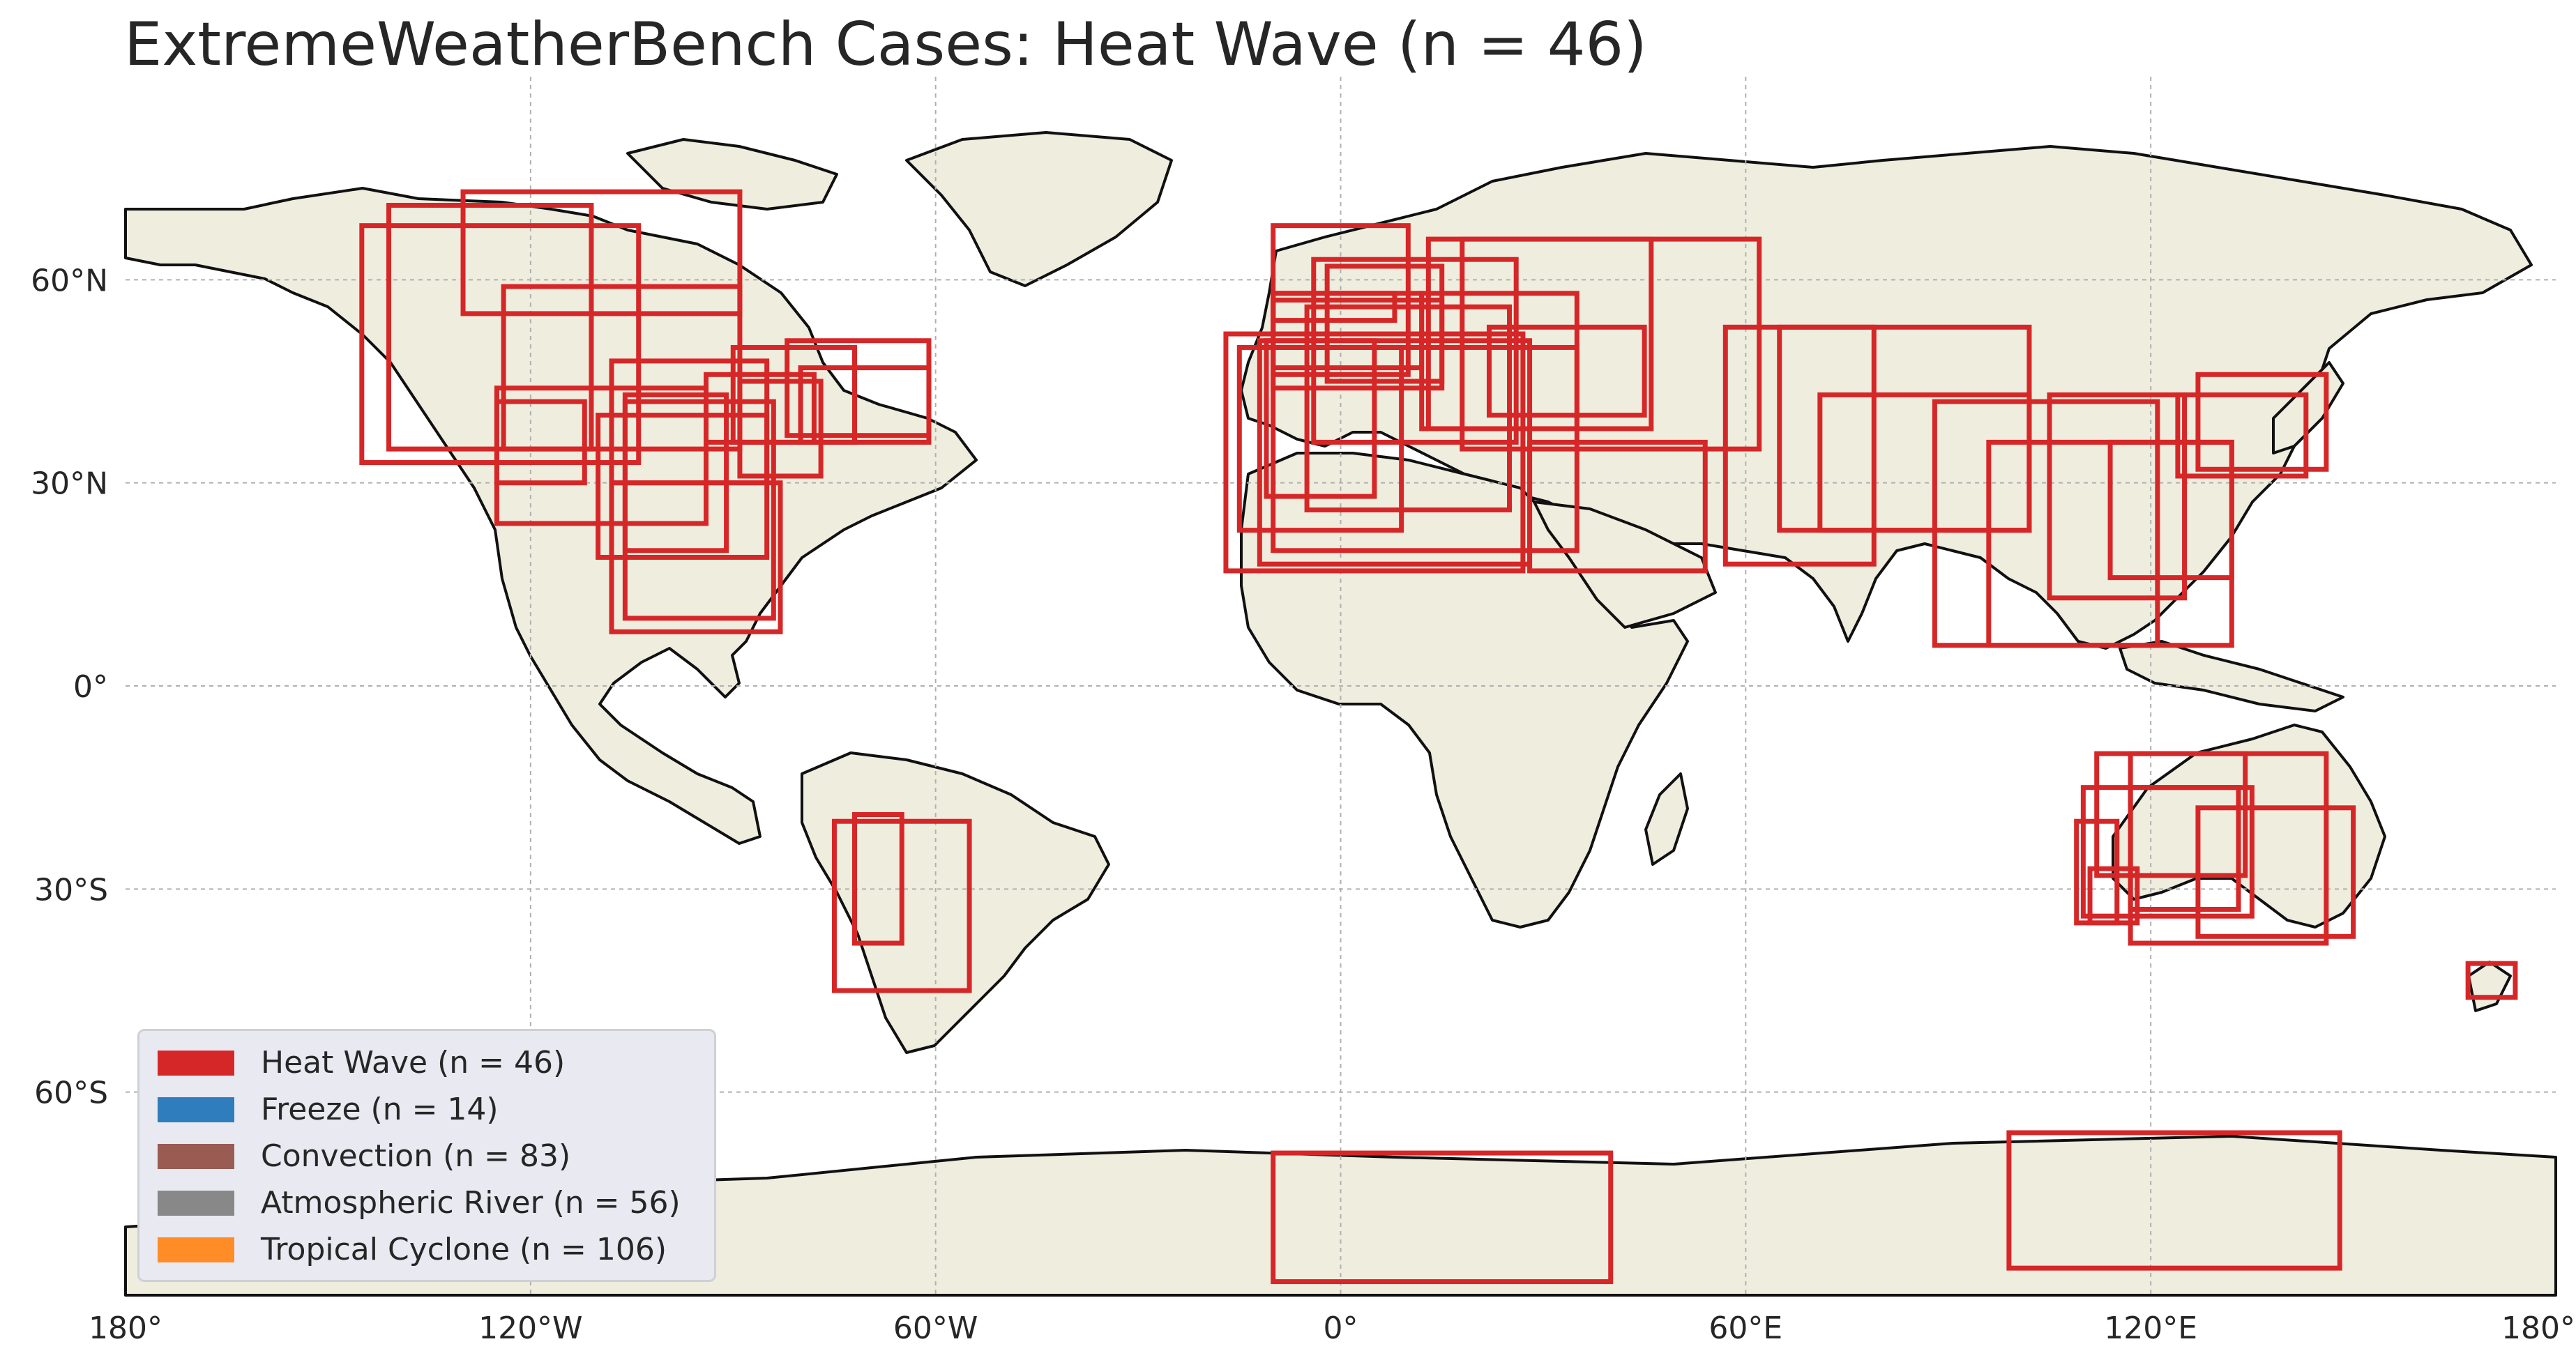 Image resolution: width=2576 pixels, height=1367 pixels. I want to click on legend-item-tropical-cyclone: Tropical Cyclone (n = 106), so click(412, 1249).